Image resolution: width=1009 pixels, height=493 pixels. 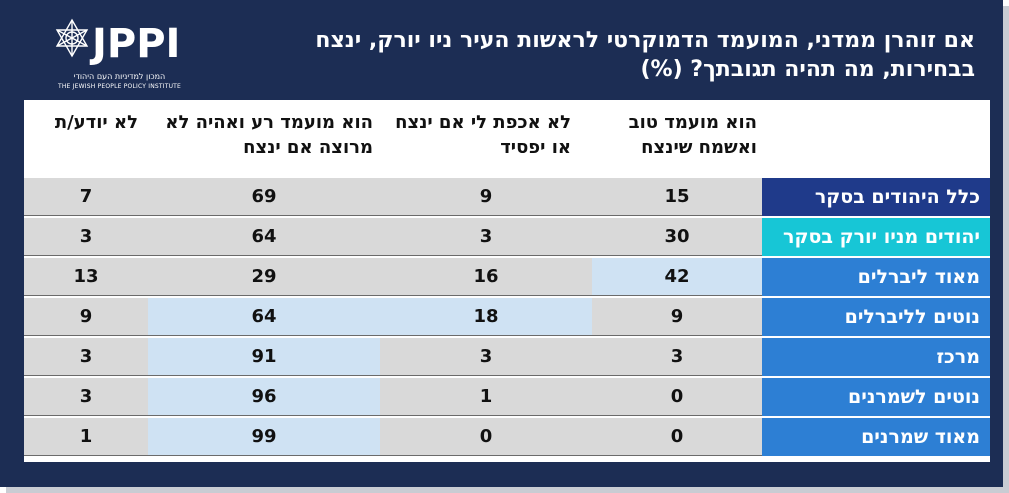 What do you see at coordinates (876, 437) in the screenshot?
I see `row-label: מאוד שמרנים` at bounding box center [876, 437].